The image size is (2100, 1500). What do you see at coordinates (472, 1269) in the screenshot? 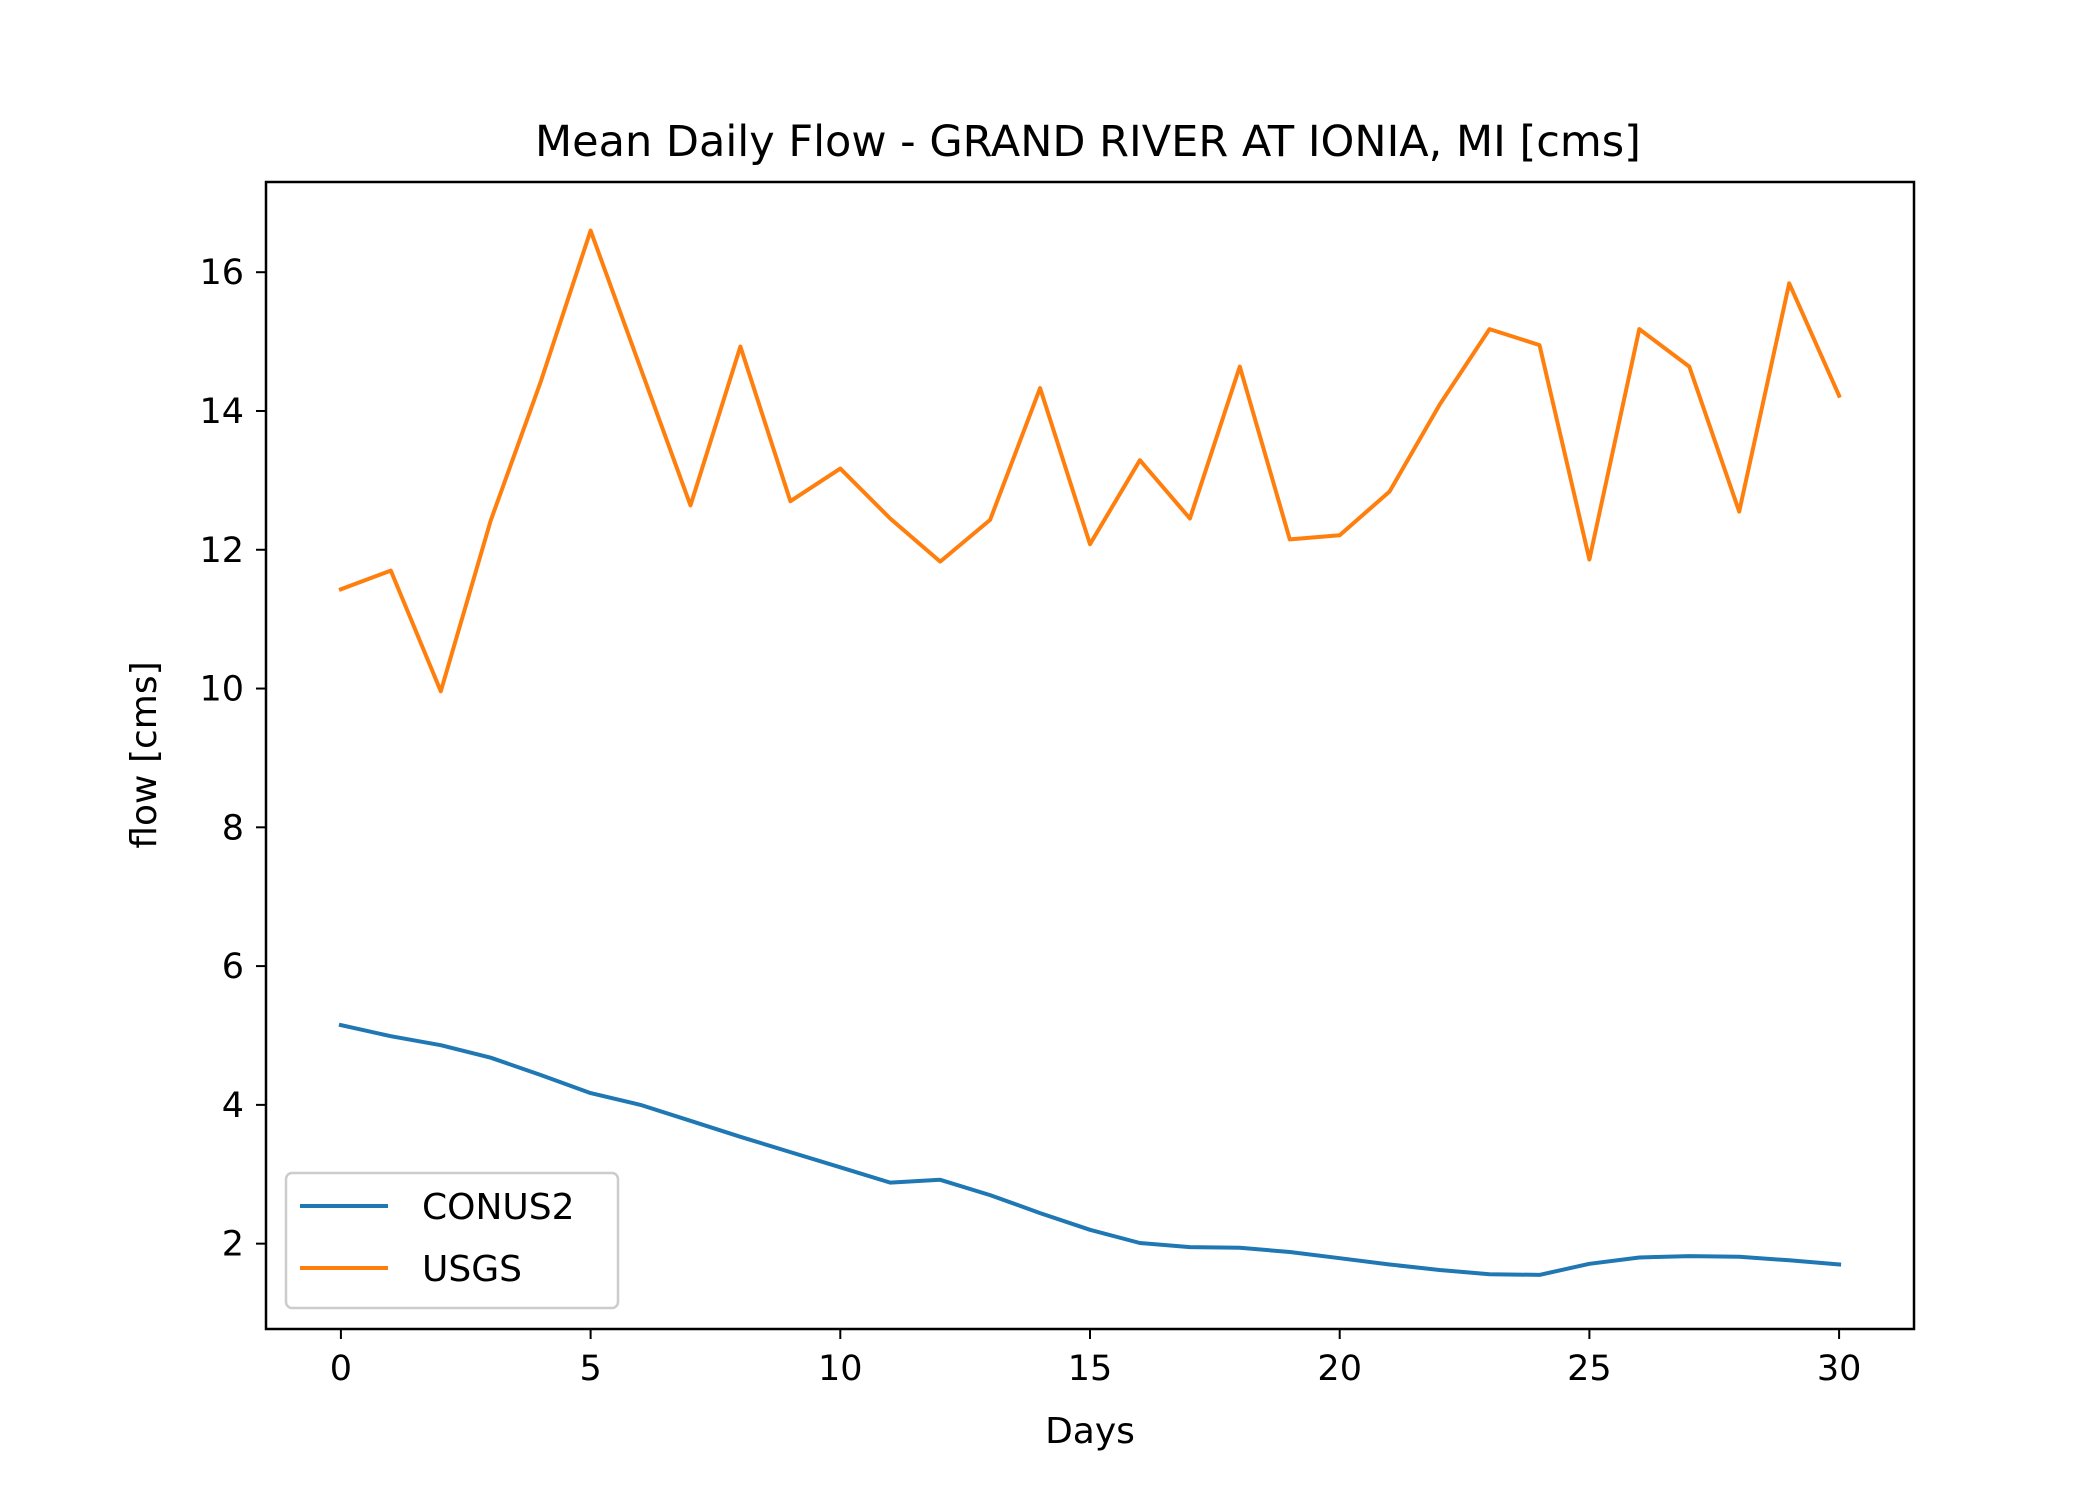
I see `legend-label-usgs: USGS` at bounding box center [472, 1269].